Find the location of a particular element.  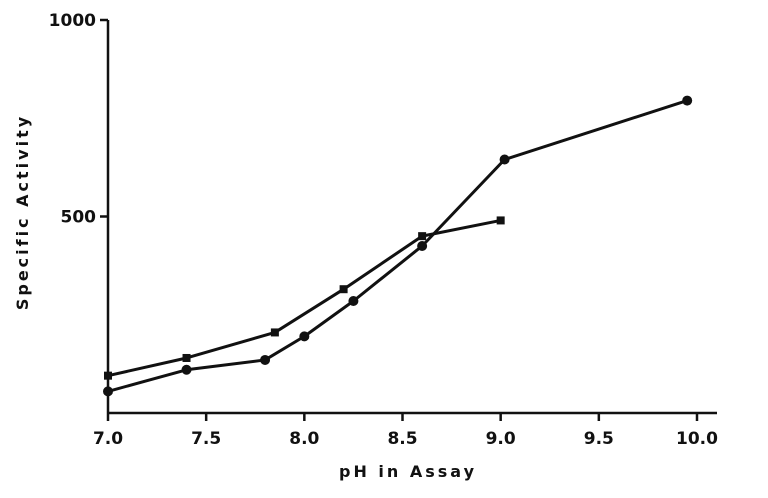

x-tick-label: 8.0 is located at coordinates (304, 439).